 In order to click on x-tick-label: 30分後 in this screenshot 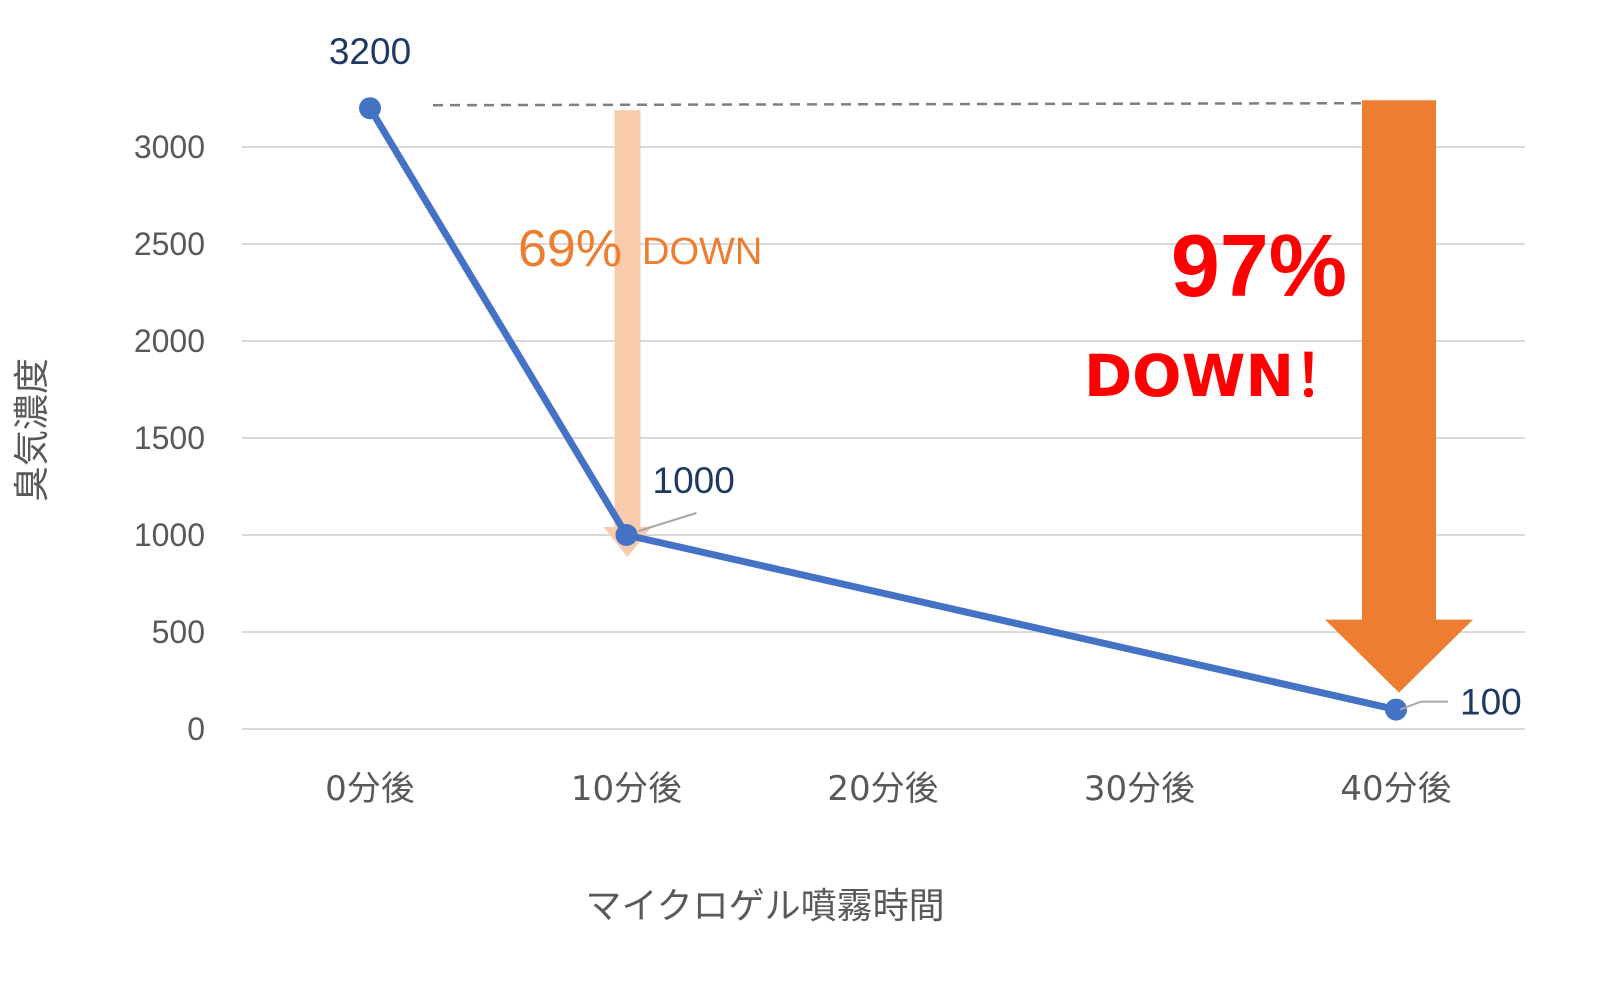, I will do `click(1139, 789)`.